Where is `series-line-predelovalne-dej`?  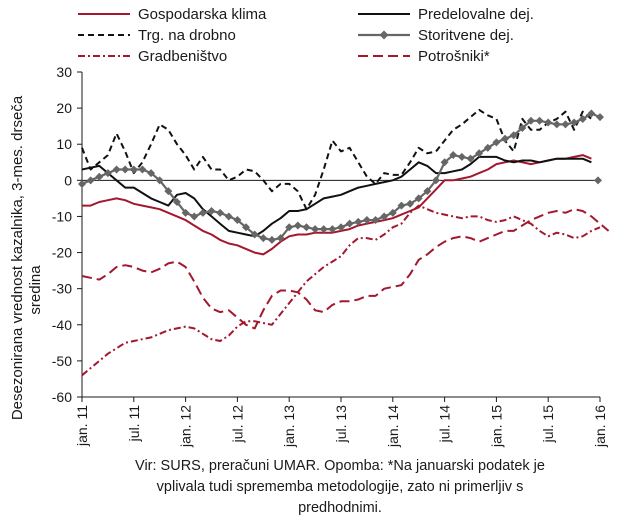
series-line-predelovalne-dej is located at coordinates (336, 196).